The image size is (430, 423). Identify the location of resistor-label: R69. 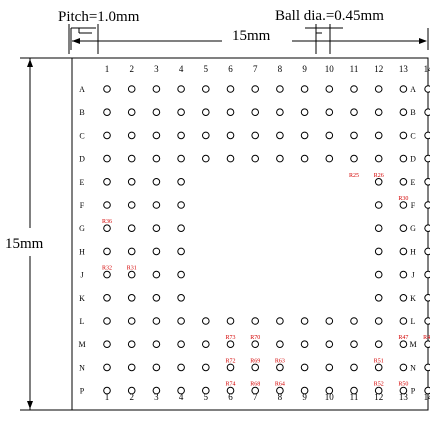
(255, 361).